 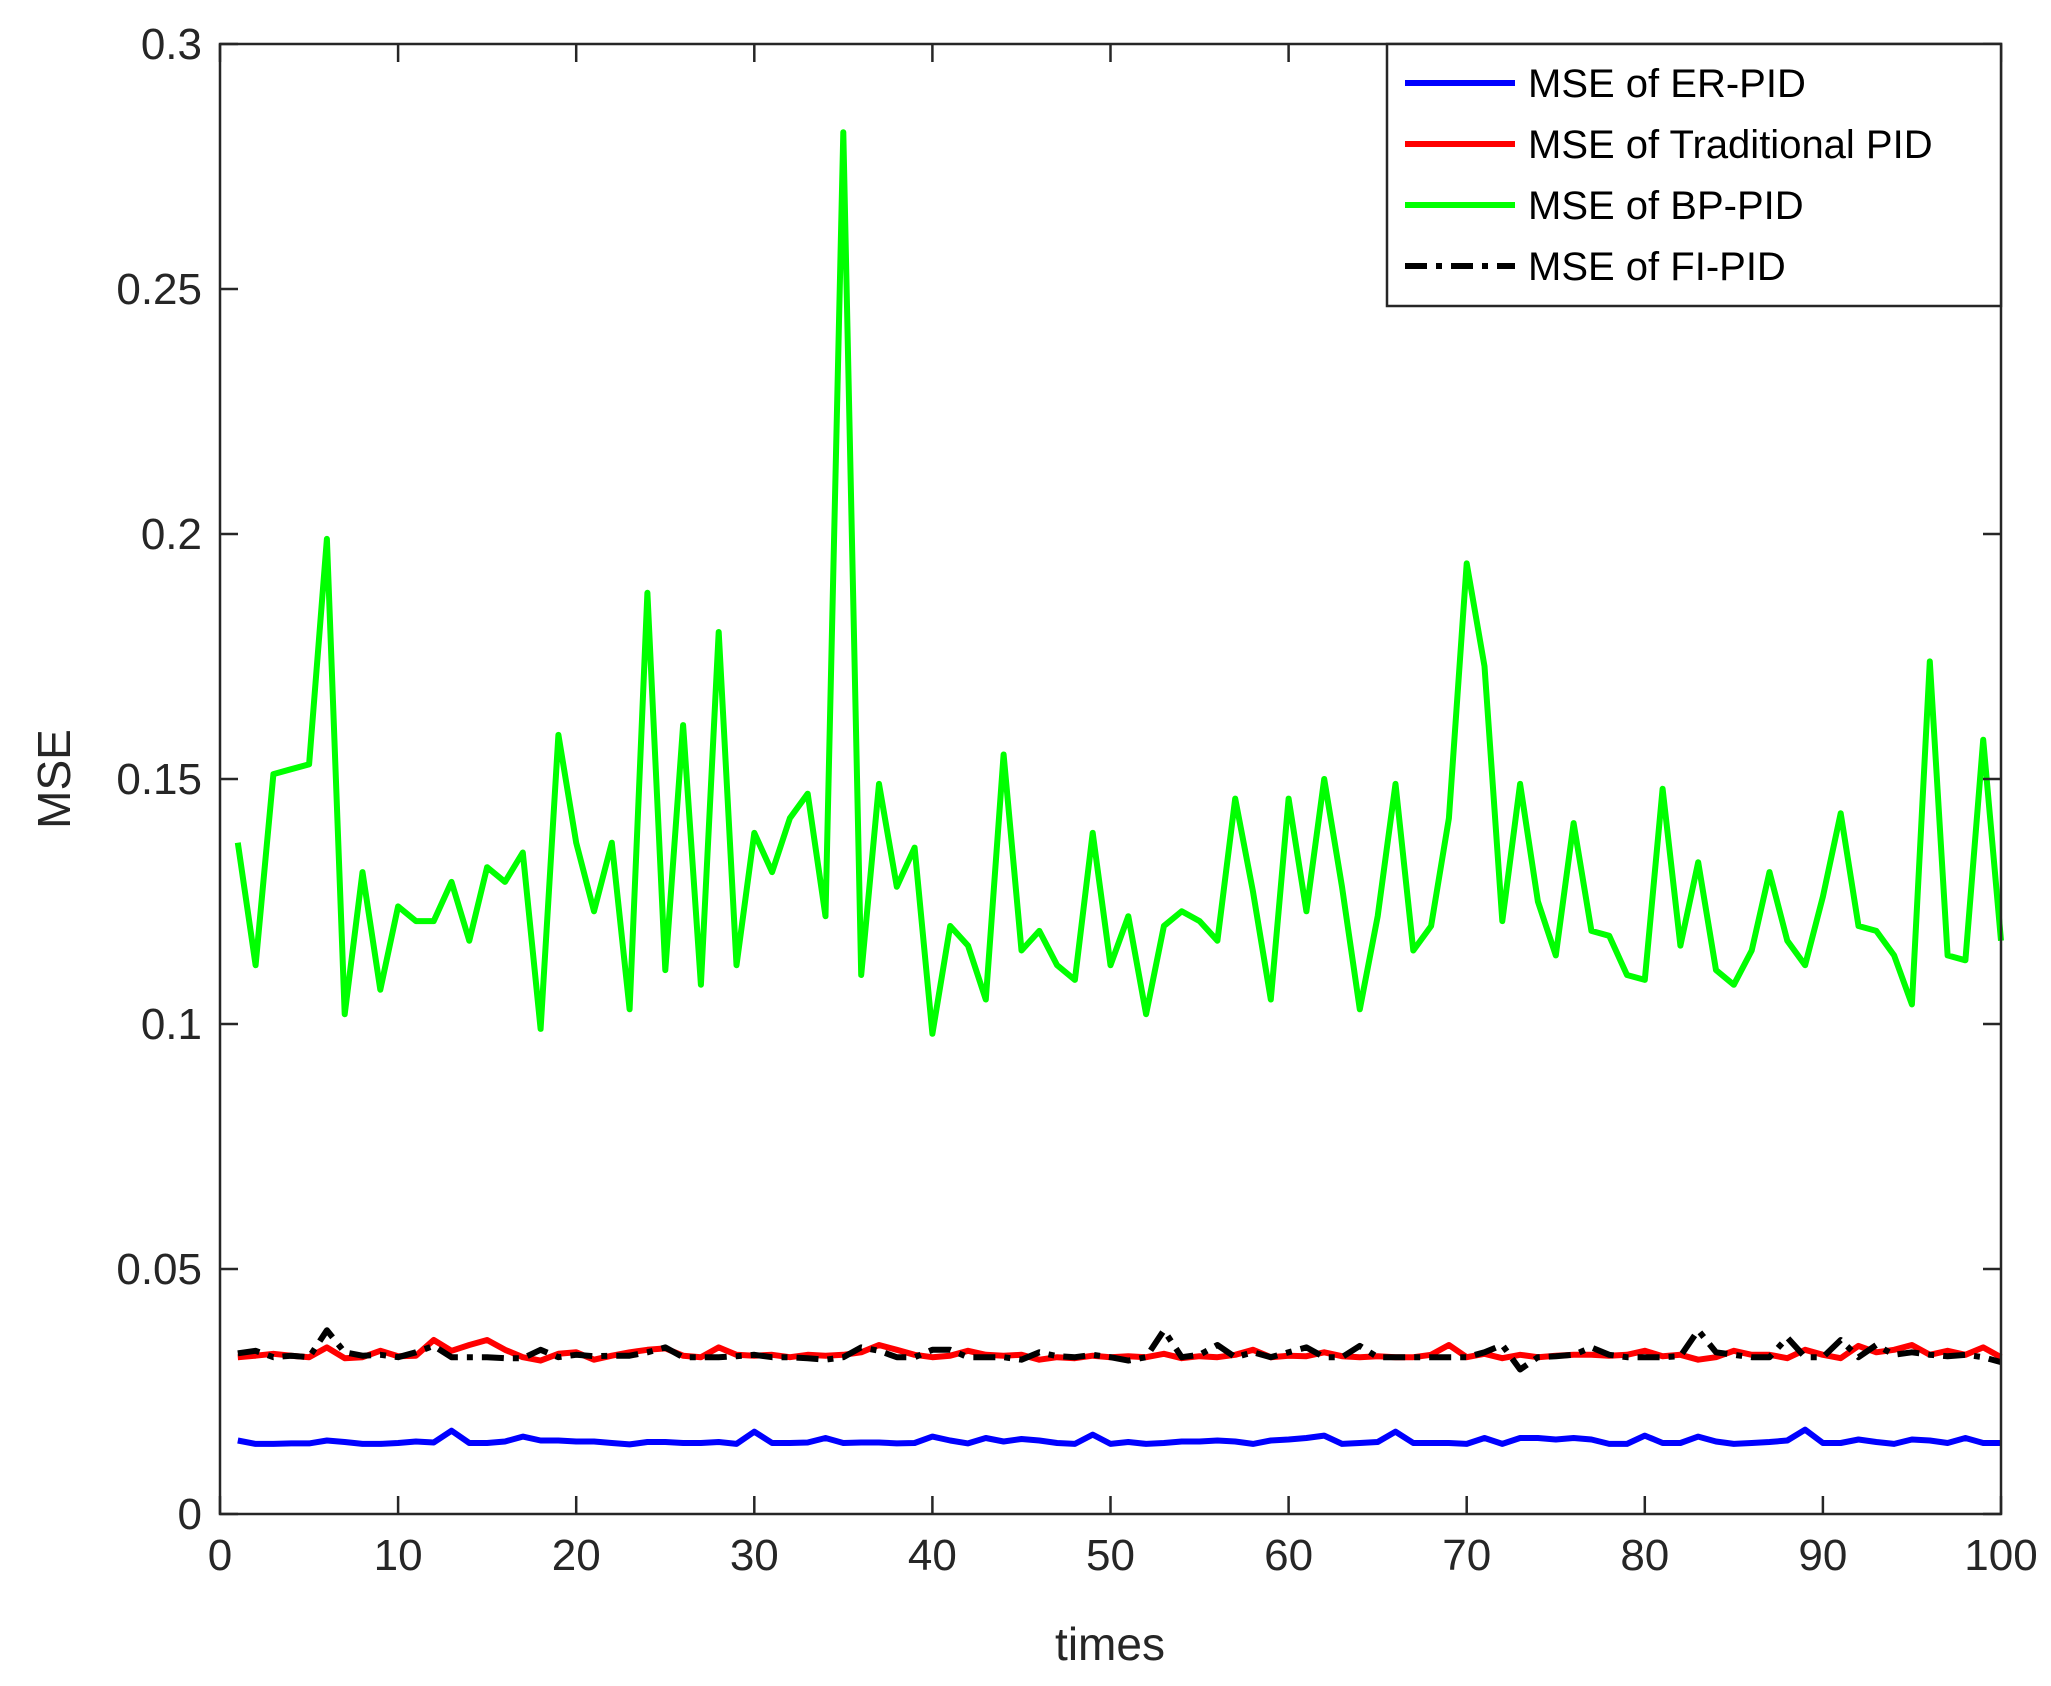 What do you see at coordinates (1666, 206) in the screenshot?
I see `legend-label-bp-pid: MSE of BP-PID` at bounding box center [1666, 206].